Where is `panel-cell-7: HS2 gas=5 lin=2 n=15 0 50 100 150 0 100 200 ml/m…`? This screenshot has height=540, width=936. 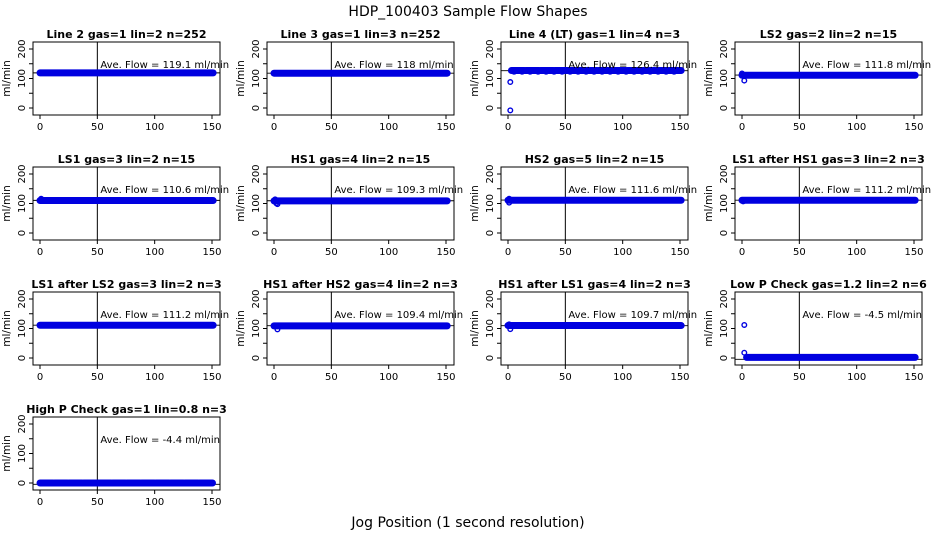 panel-cell-7: HS2 gas=5 lin=2 n=15 0 50 100 150 0 100 200 ml/m… is located at coordinates (585, 215).